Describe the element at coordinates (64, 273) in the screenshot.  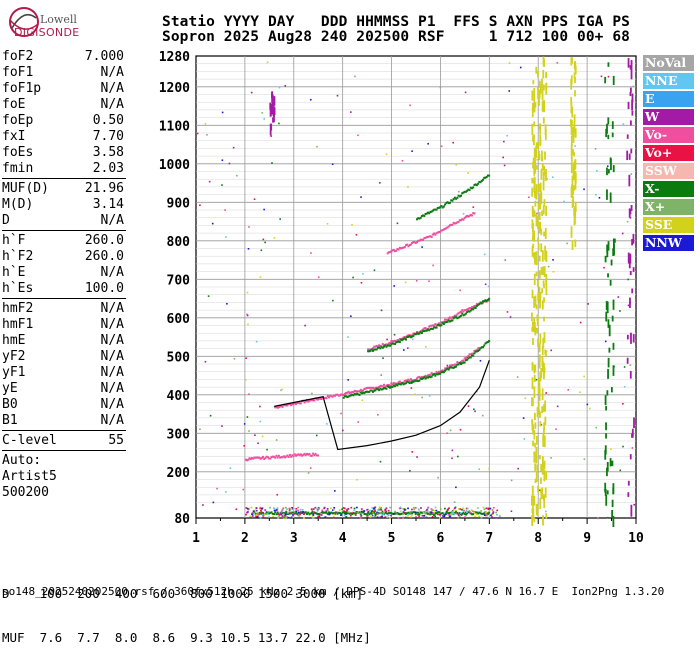
I see `param-row-he: h`E N/A` at that location.